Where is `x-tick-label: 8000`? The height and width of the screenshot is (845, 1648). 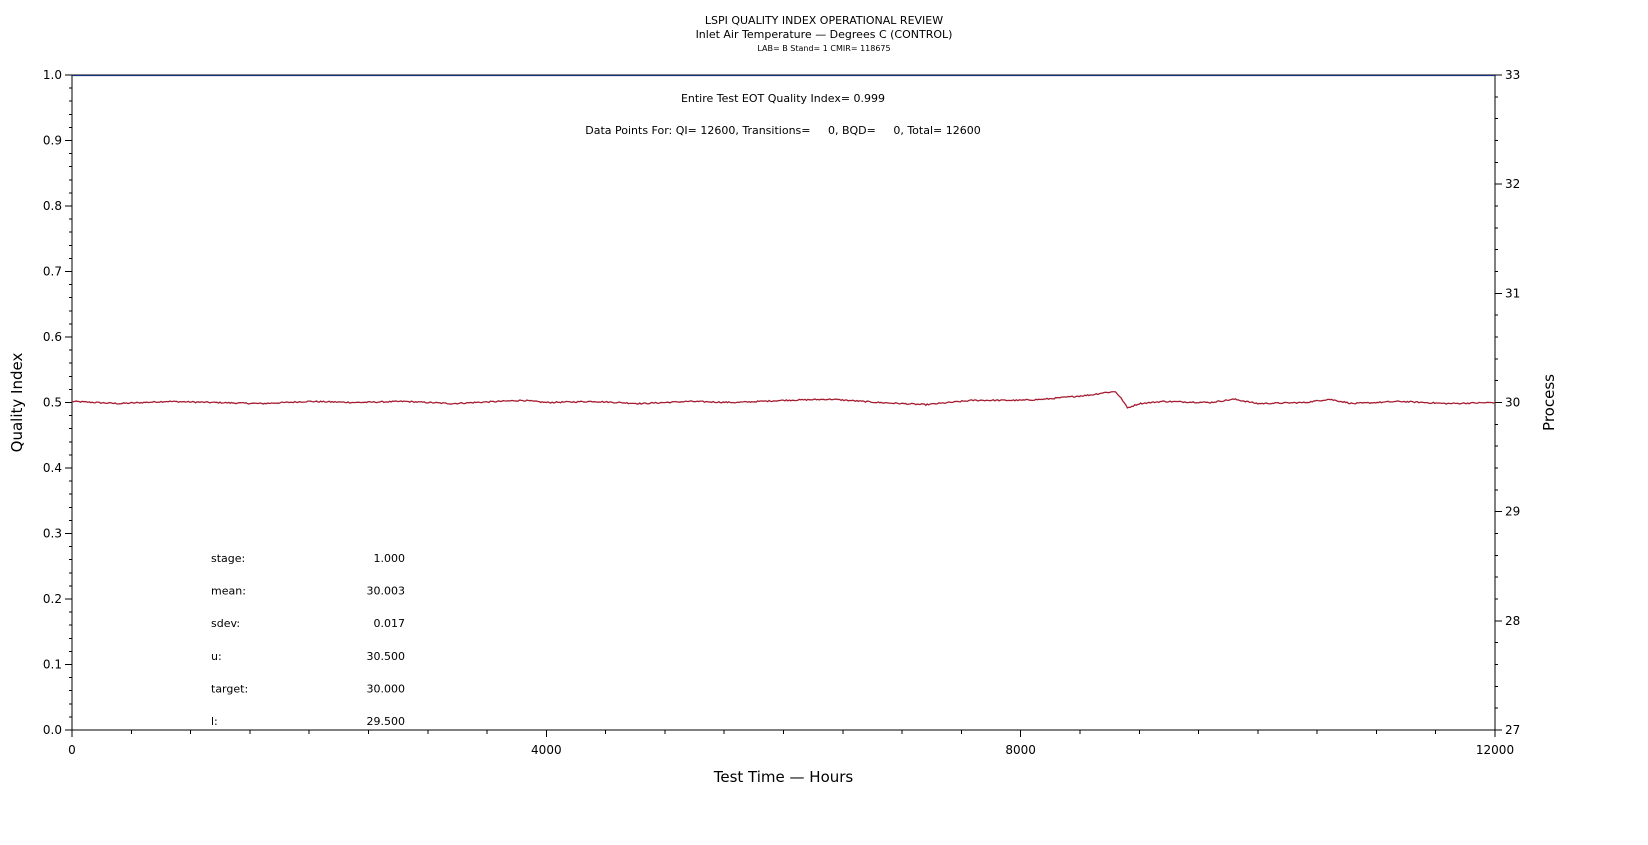
x-tick-label: 8000 is located at coordinates (1020, 750).